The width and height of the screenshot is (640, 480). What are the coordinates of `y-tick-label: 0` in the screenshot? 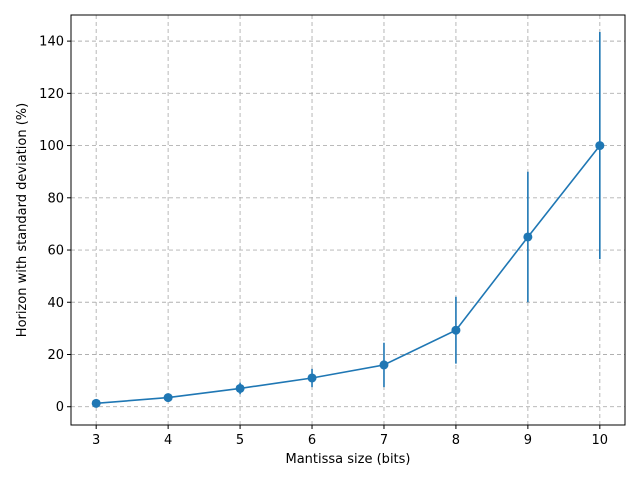 It's located at (60, 407).